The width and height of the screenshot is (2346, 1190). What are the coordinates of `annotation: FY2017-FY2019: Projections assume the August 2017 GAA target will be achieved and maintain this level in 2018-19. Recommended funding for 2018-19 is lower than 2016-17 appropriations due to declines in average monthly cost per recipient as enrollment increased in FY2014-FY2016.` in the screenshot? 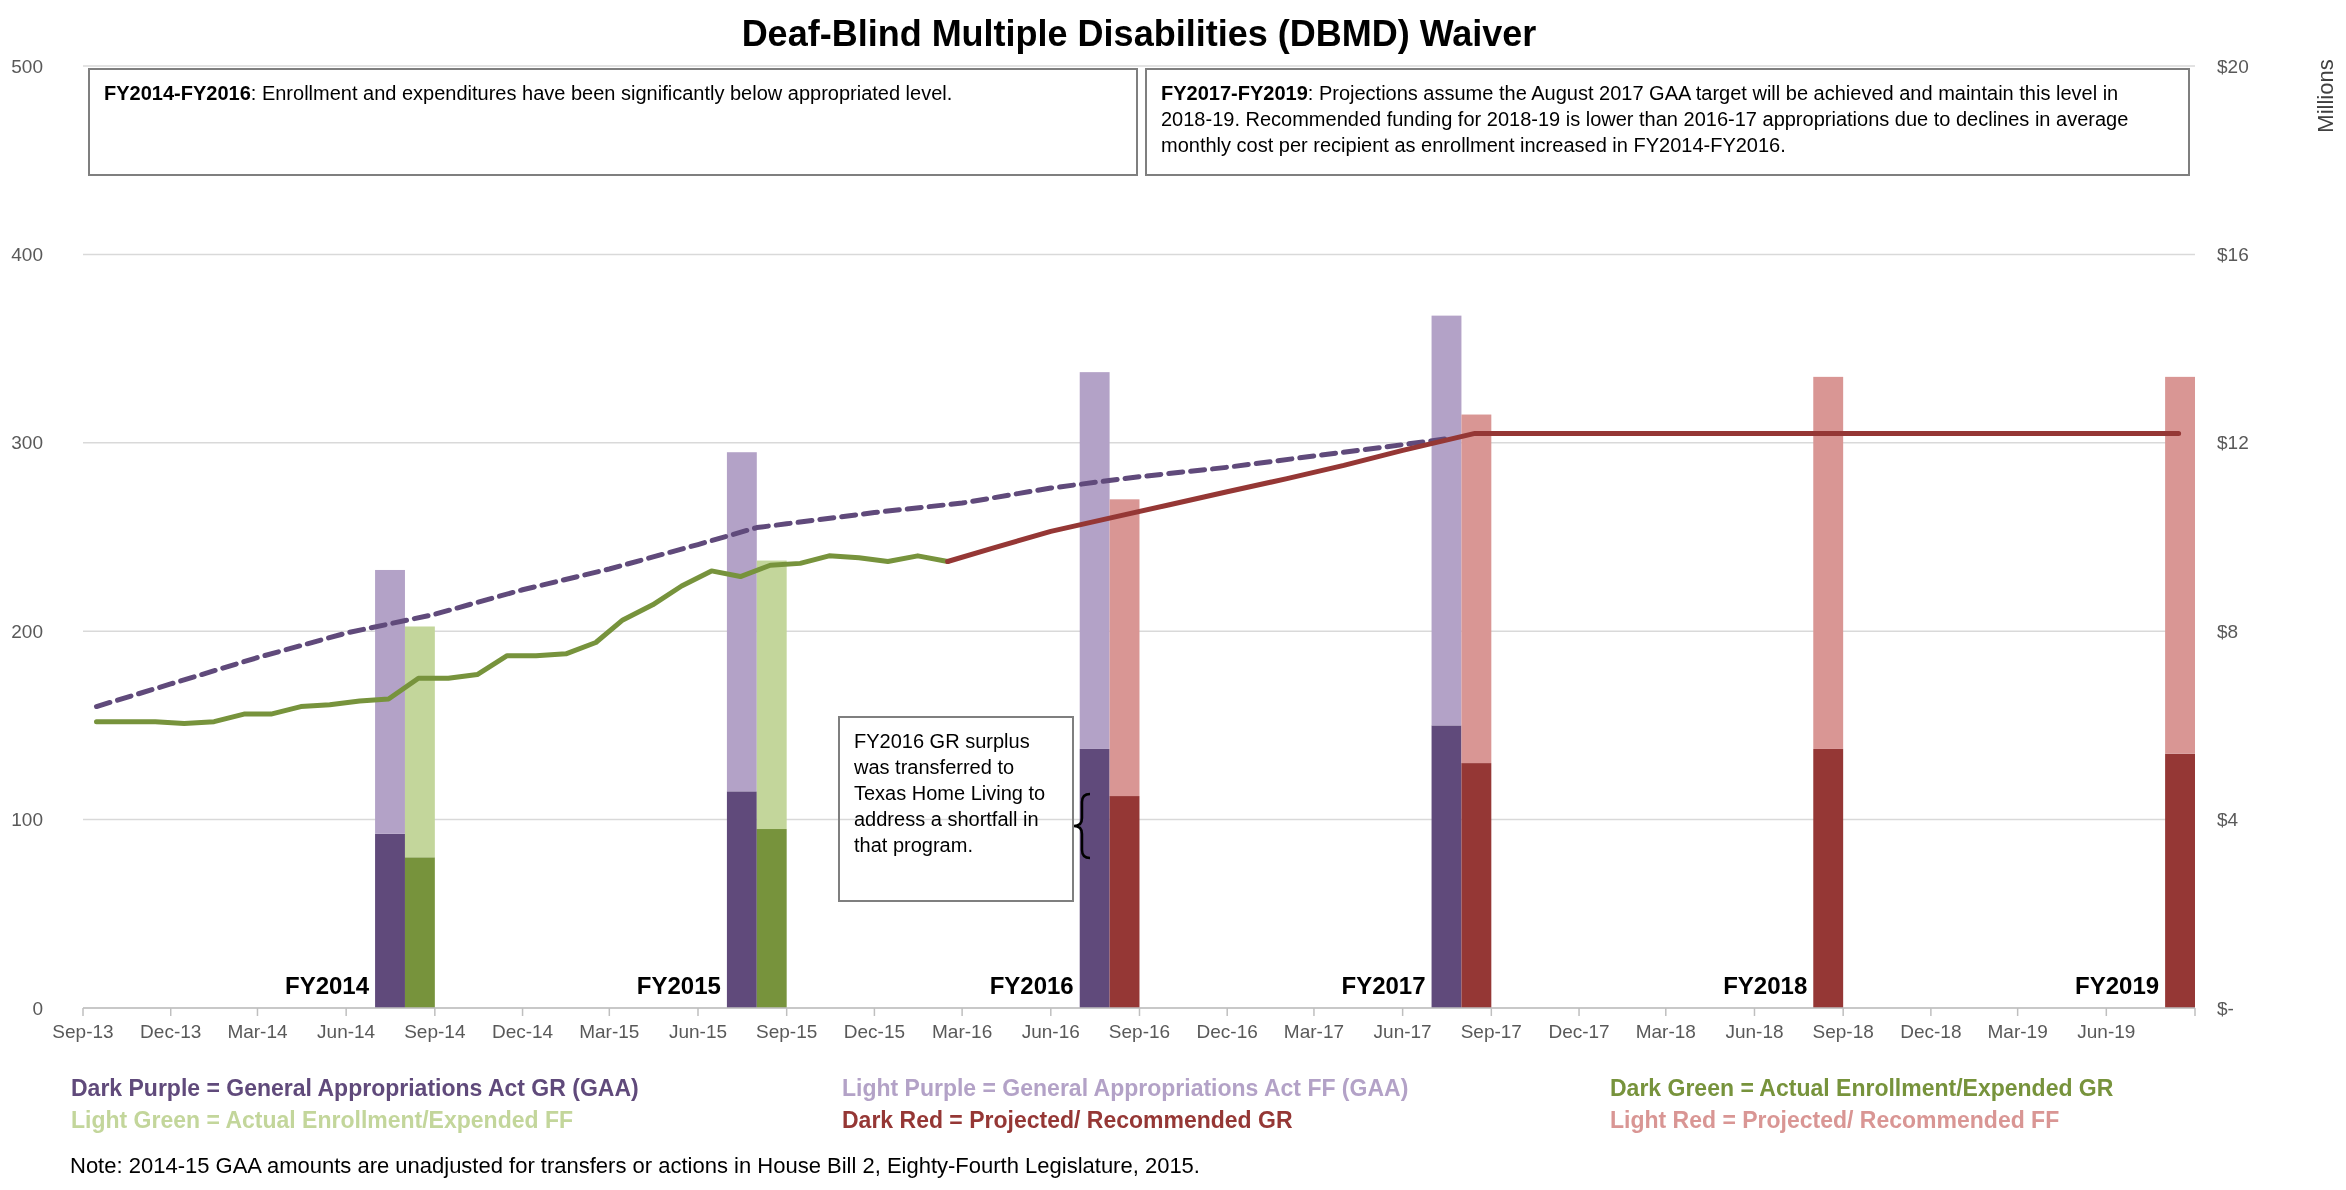 It's located at (1667, 122).